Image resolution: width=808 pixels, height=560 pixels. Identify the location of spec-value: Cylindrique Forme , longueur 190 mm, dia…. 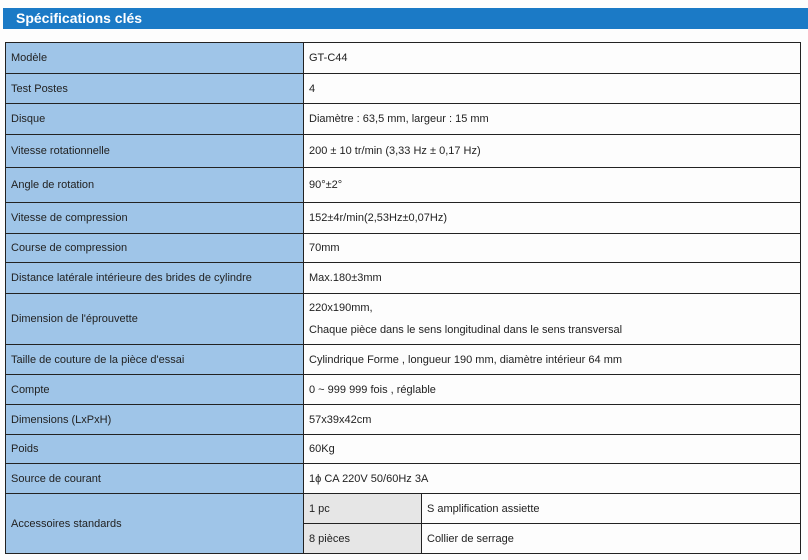
(466, 359).